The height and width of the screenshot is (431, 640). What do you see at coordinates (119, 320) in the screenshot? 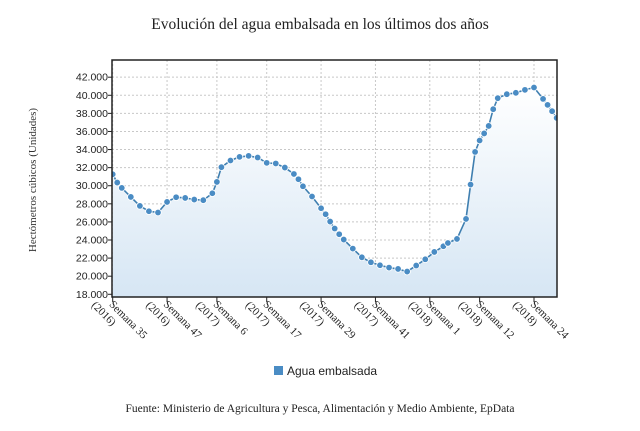
I see `x-tick-label: Semana 35(2016)` at bounding box center [119, 320].